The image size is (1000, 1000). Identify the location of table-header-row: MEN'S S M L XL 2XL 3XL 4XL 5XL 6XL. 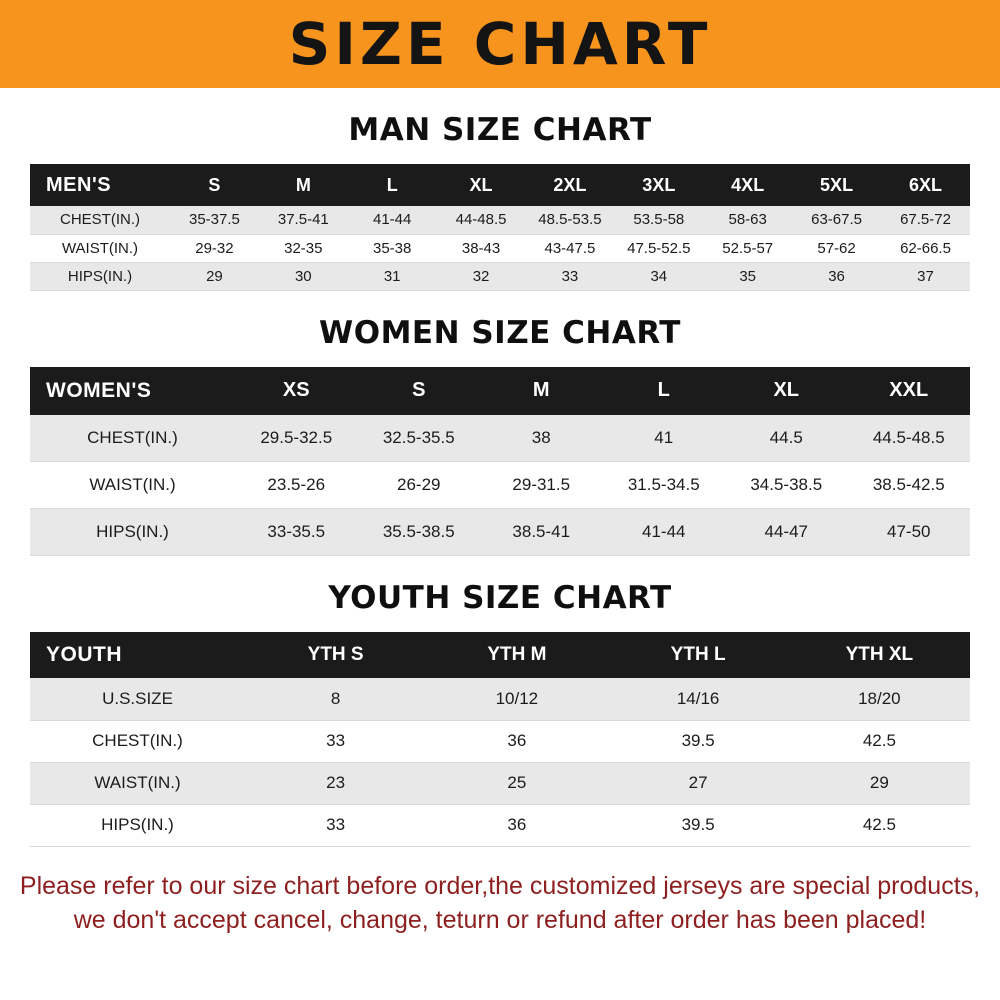
(500, 185).